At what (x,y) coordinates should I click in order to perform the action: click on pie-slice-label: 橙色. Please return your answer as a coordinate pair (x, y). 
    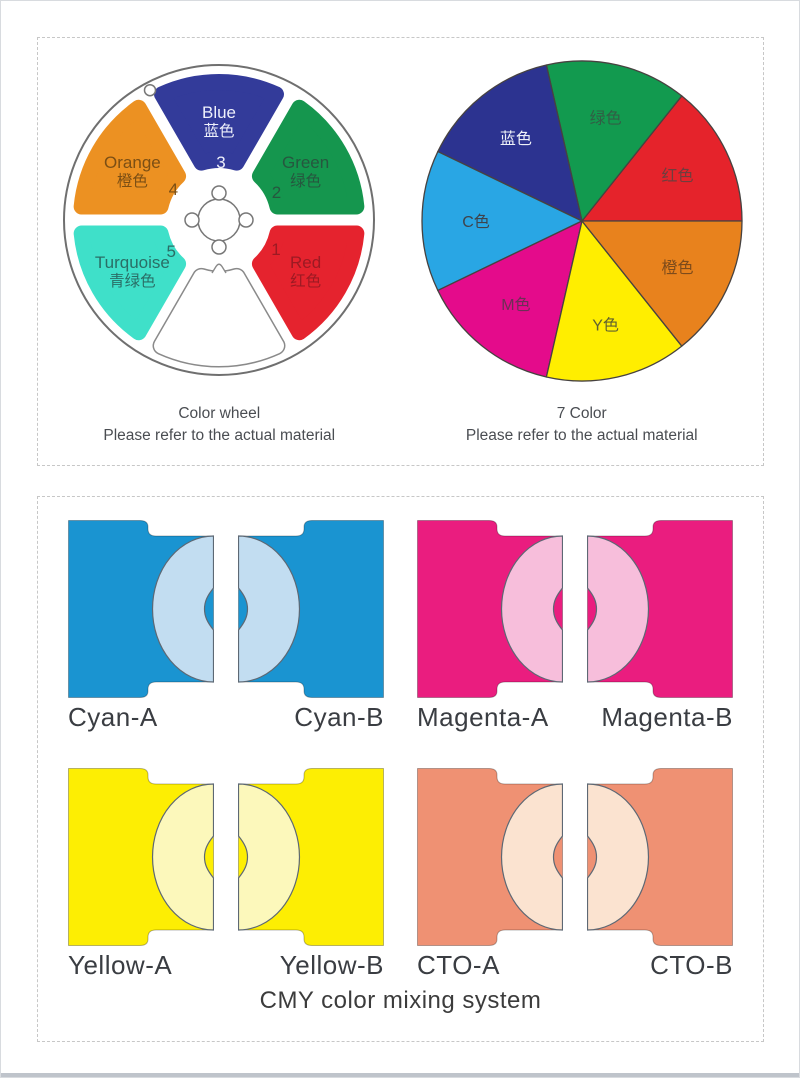
    Looking at the image, I should click on (677, 268).